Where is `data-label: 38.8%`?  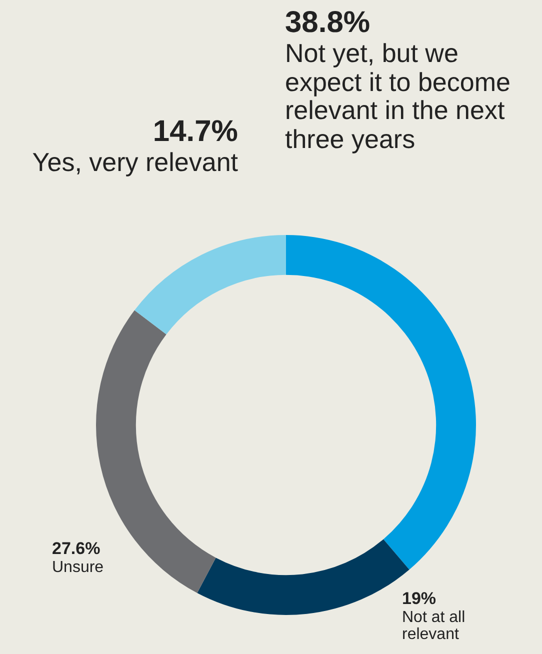 data-label: 38.8% is located at coordinates (328, 22).